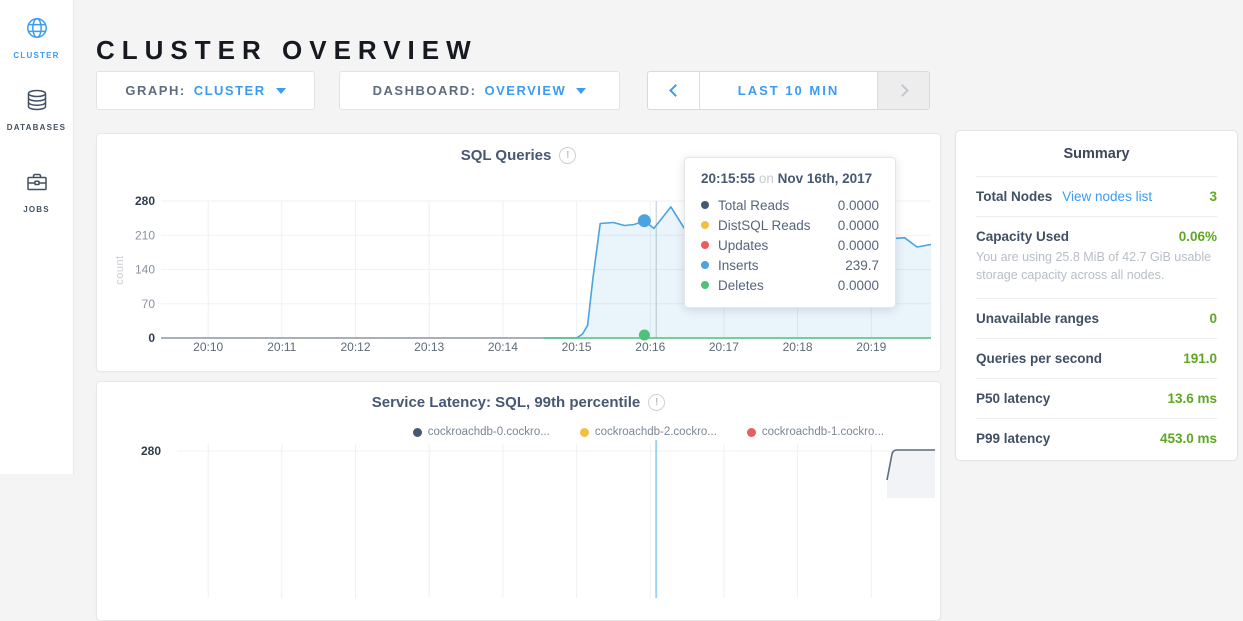  What do you see at coordinates (790, 205) in the screenshot?
I see `tooltip-row: Total Reads 0.0000` at bounding box center [790, 205].